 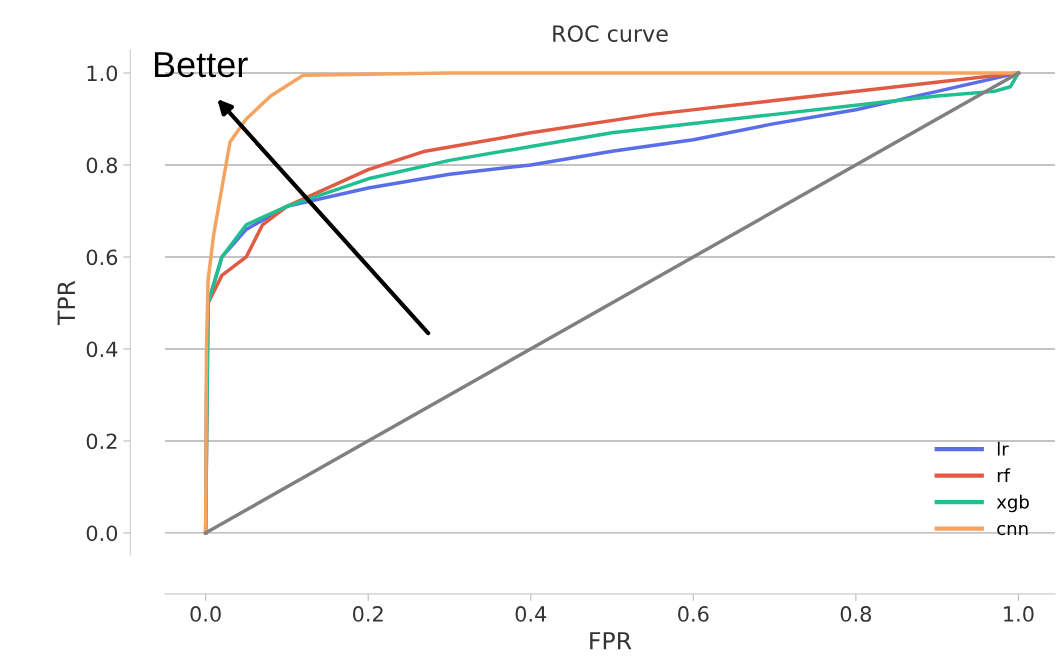 What do you see at coordinates (102, 257) in the screenshot?
I see `y-tick-label: 0.6` at bounding box center [102, 257].